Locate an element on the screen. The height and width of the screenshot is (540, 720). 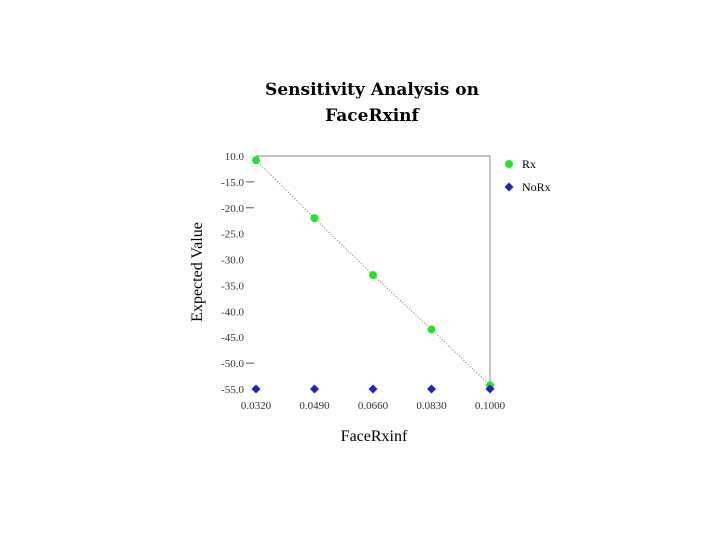
y-tick-label: -55.0 is located at coordinates (232, 390).